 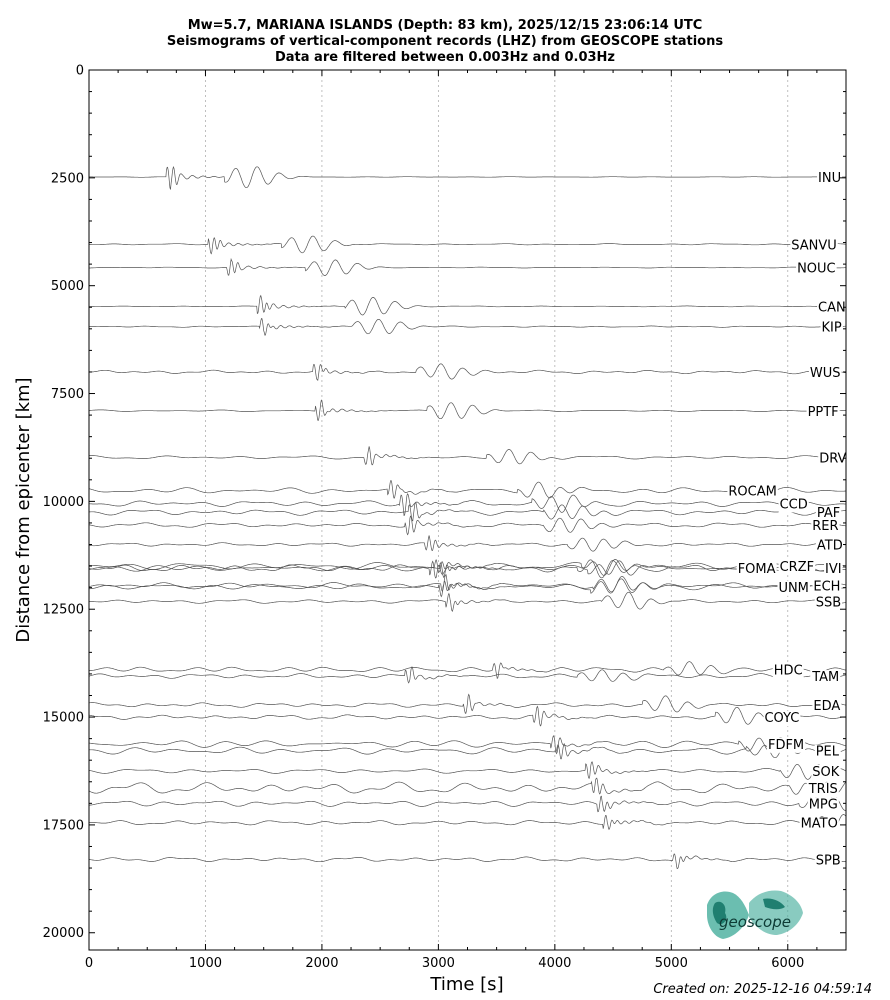 I want to click on station-label-sanvu: SANVU, so click(x=814, y=245).